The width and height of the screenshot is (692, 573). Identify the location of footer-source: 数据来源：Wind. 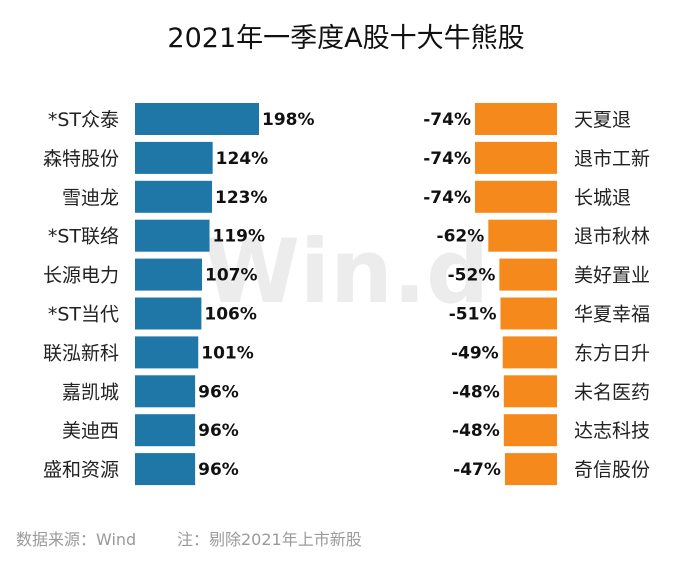
(76, 539).